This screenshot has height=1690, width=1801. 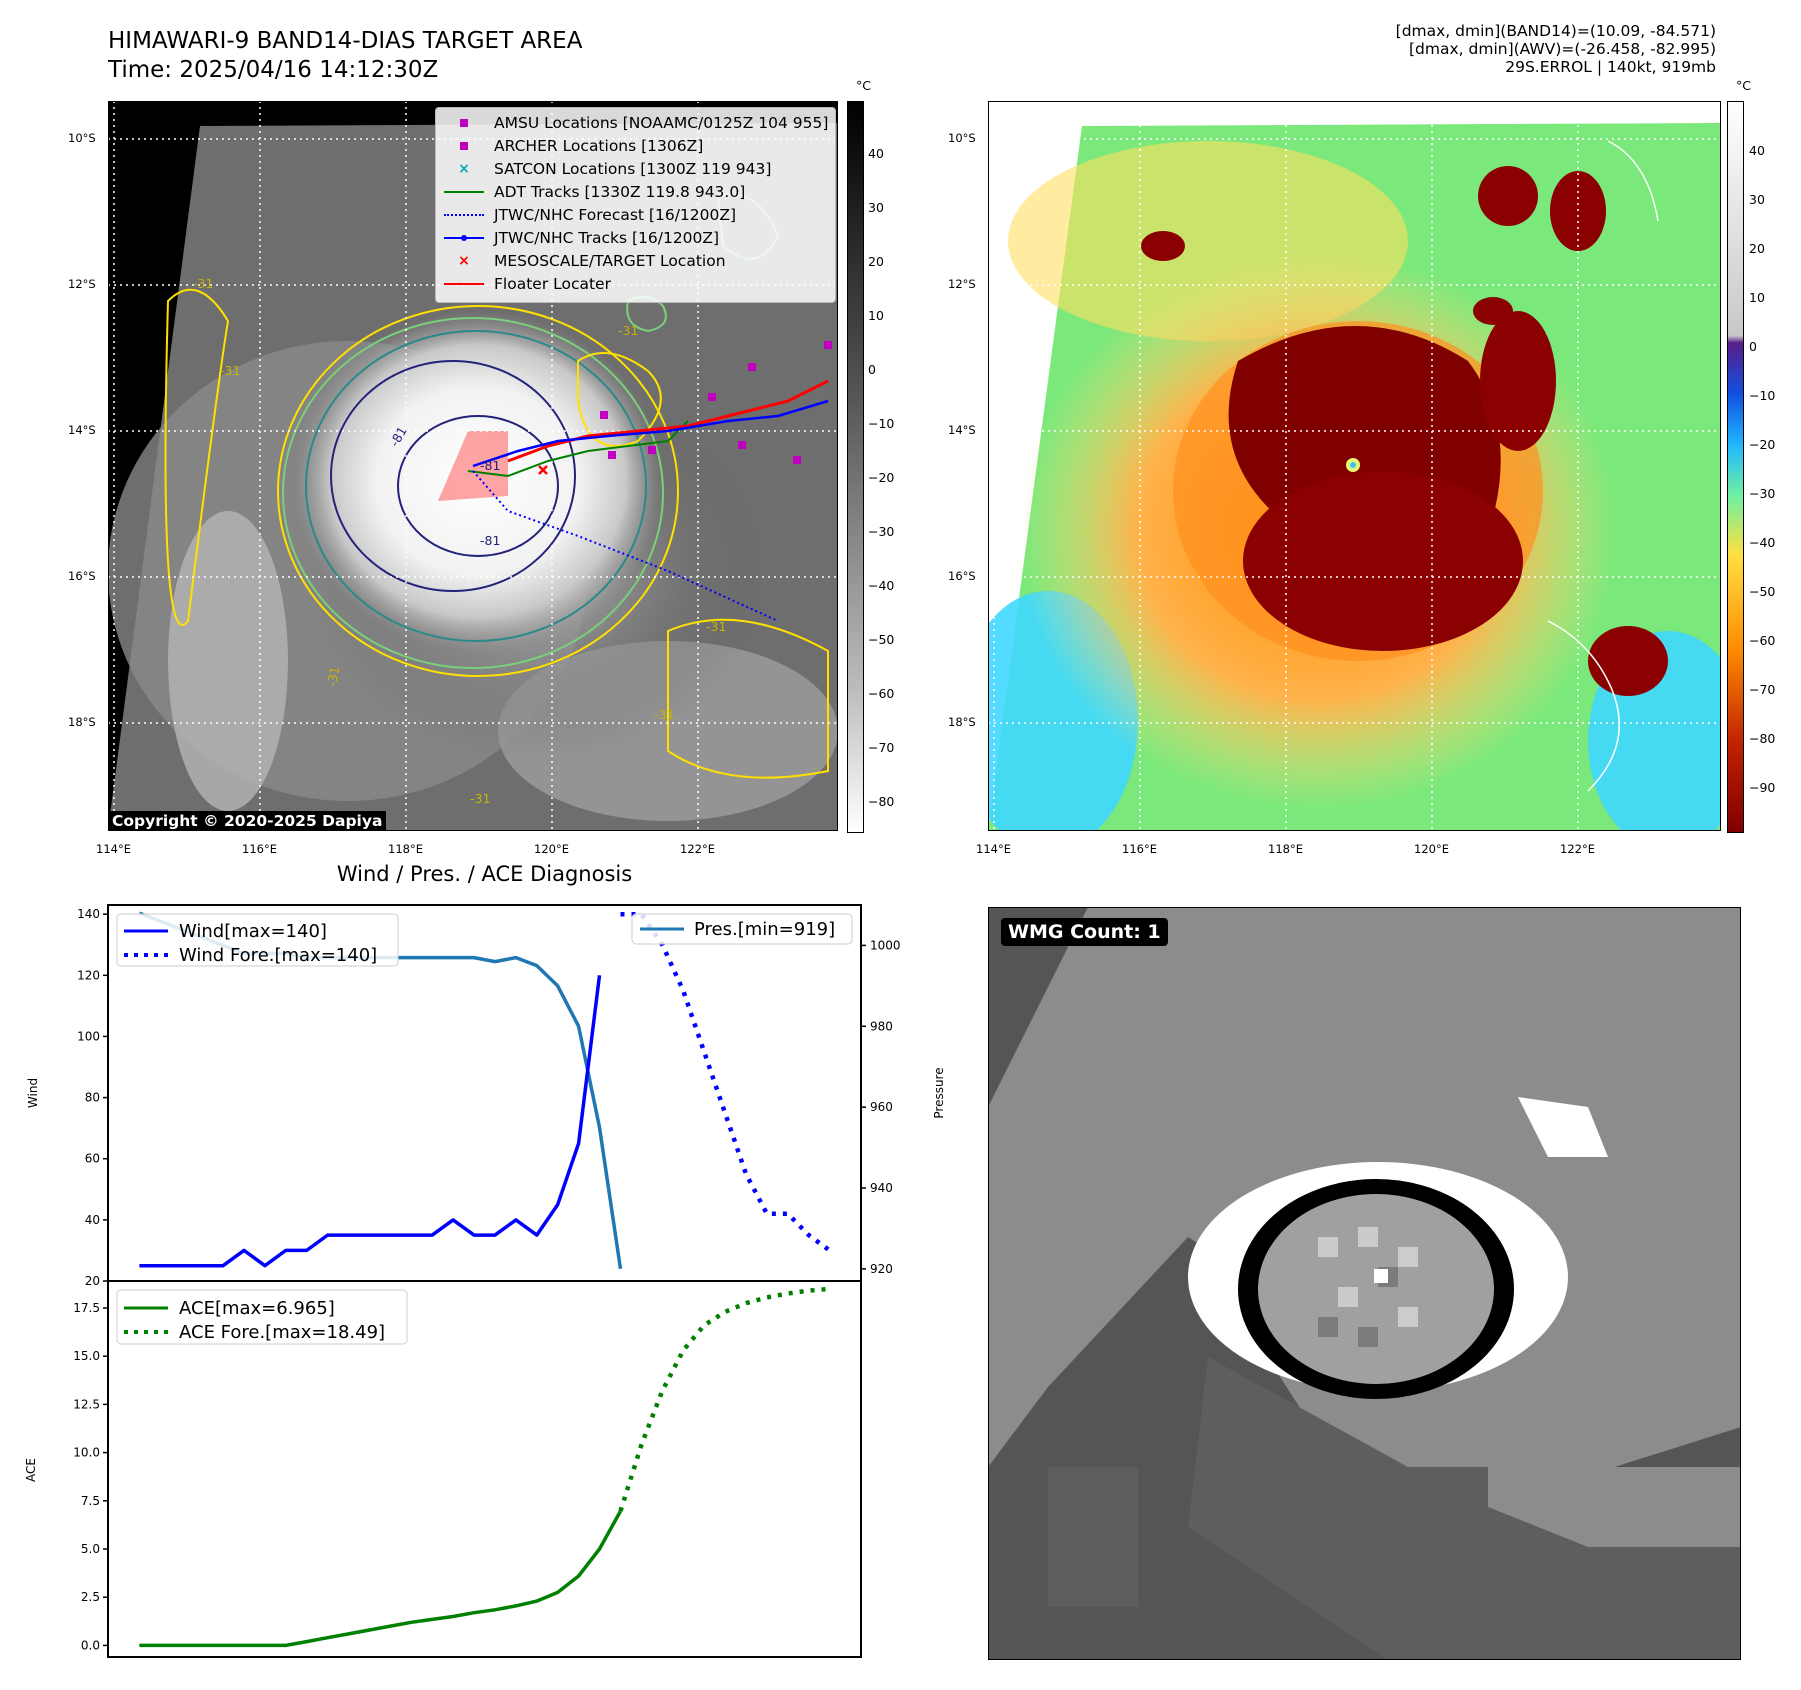 I want to click on awv-colorbar-tick: 30, so click(x=1757, y=199).